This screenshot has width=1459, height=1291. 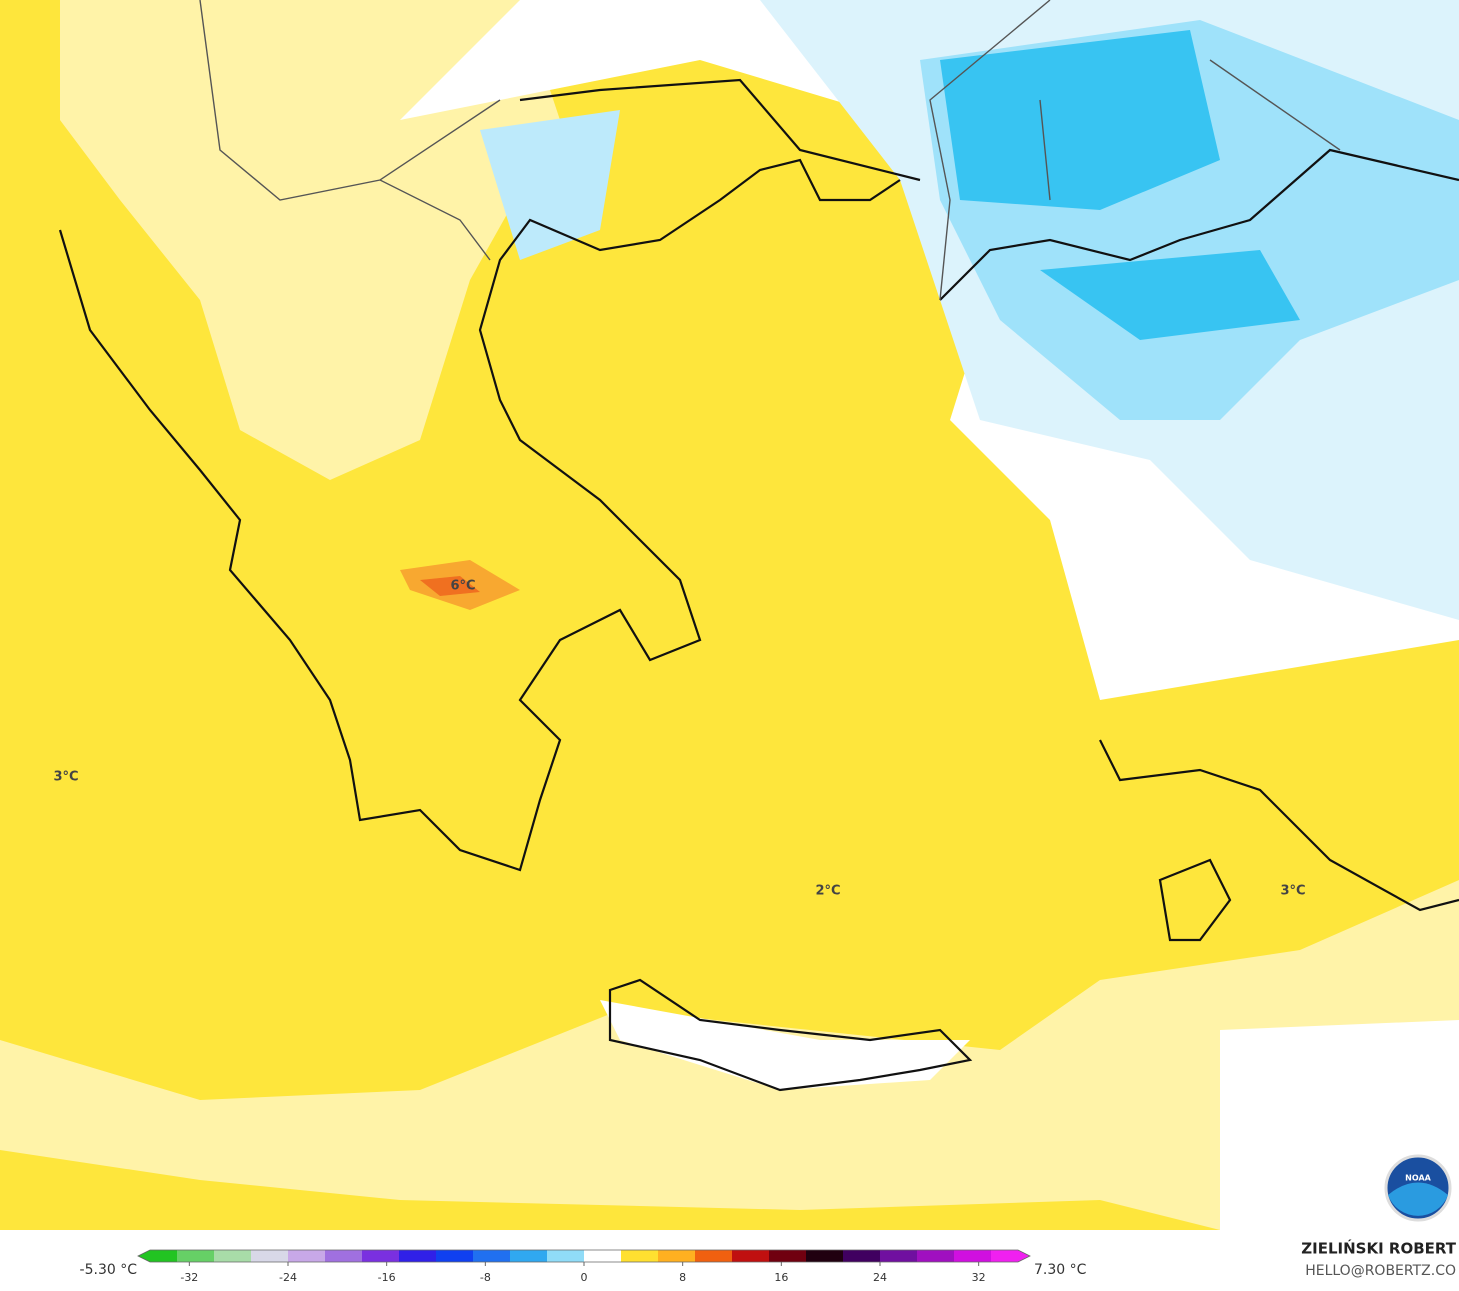 What do you see at coordinates (583, 1266) in the screenshot?
I see `colorbar: -32 -24 -16 -8 0 8 16 24 32 -5.30 °C 7.30 °C` at bounding box center [583, 1266].